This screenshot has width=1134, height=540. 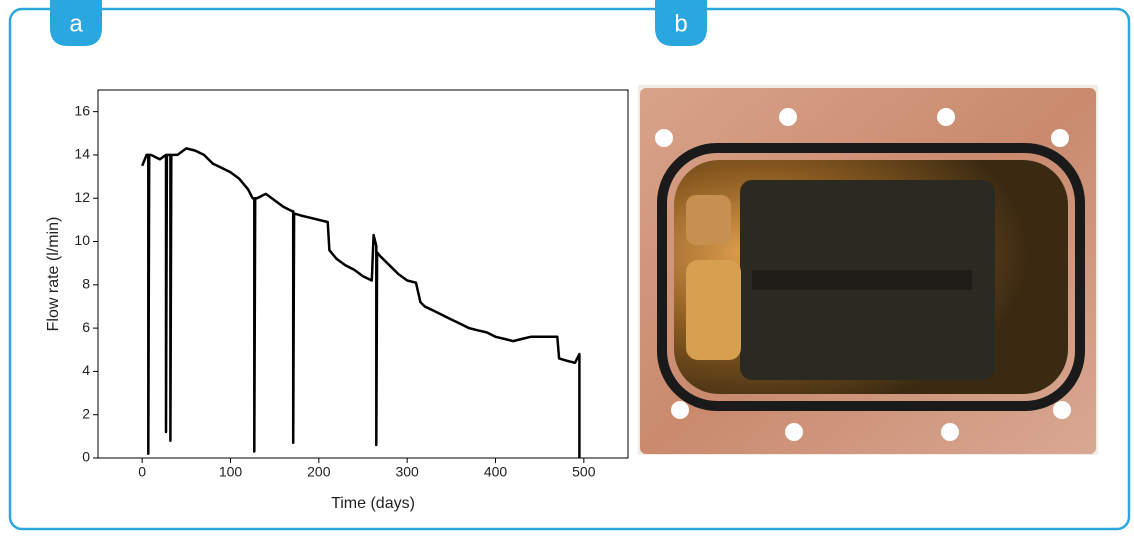 I want to click on y-tick-label: 0, so click(x=86, y=457).